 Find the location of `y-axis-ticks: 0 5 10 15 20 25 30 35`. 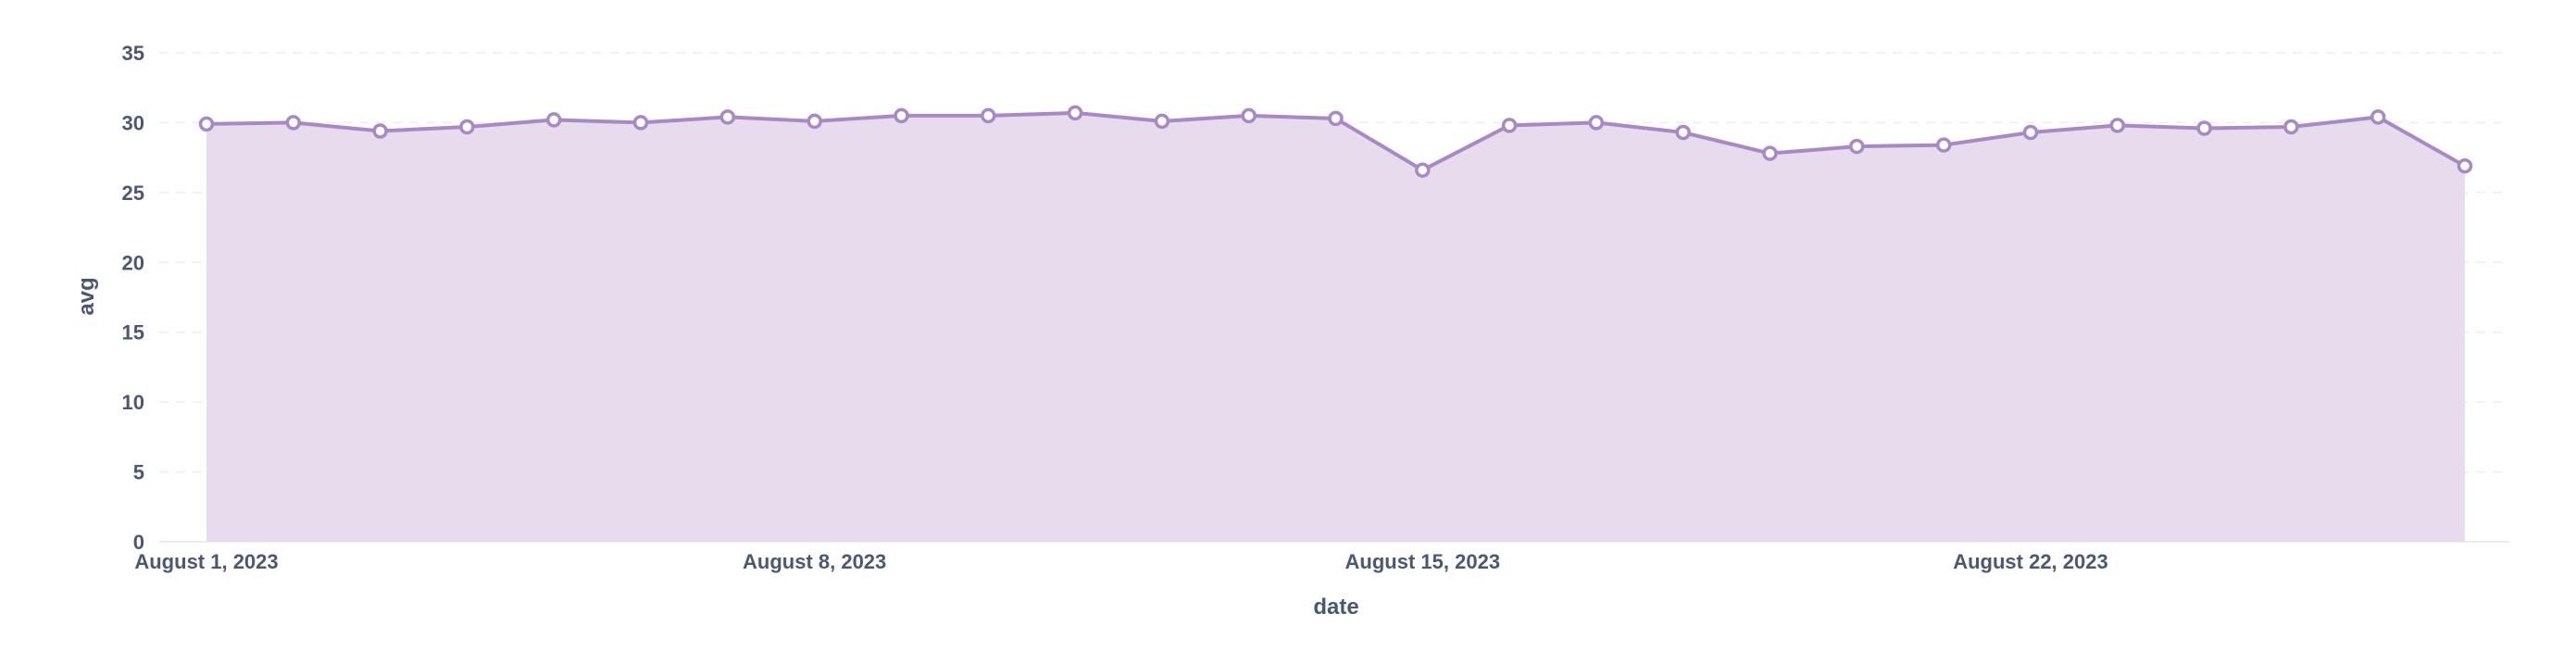

y-axis-ticks: 0 5 10 15 20 25 30 35 is located at coordinates (133, 298).